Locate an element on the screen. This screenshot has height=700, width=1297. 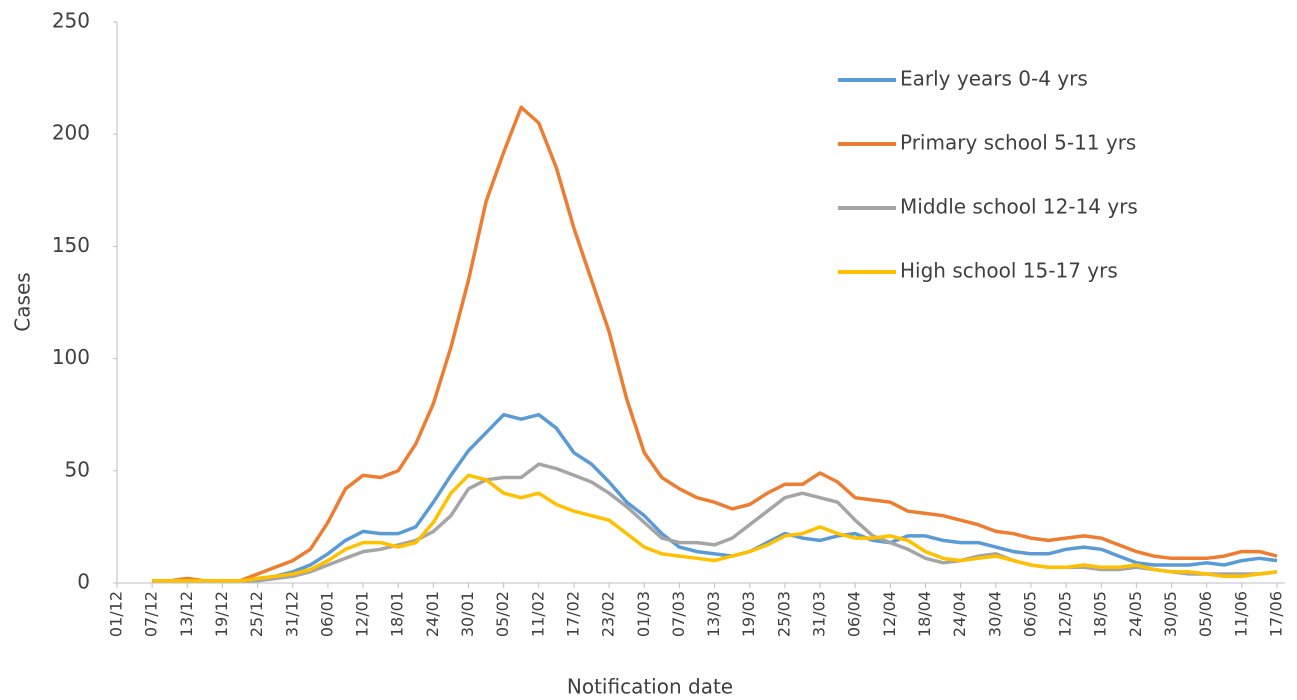
x-tick-label: 17/02 is located at coordinates (572, 614).